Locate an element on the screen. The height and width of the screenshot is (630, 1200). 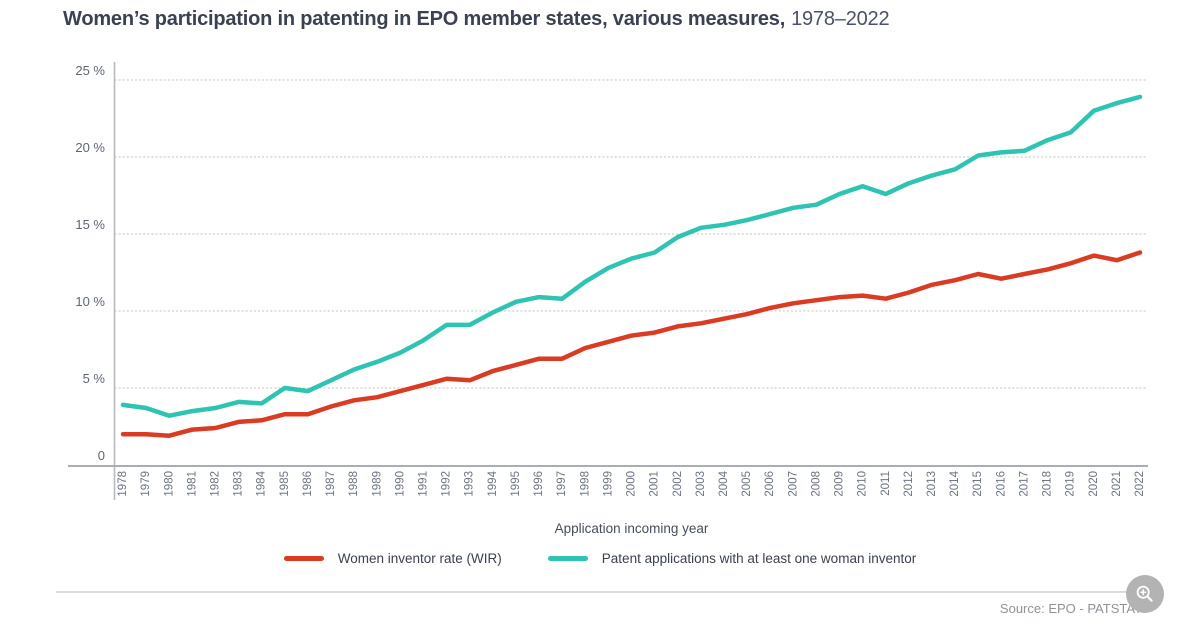
x-tick-label: 2017 is located at coordinates (1024, 484).